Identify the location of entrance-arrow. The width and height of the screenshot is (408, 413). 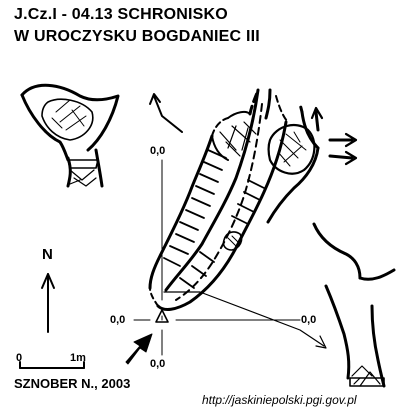
(139, 349).